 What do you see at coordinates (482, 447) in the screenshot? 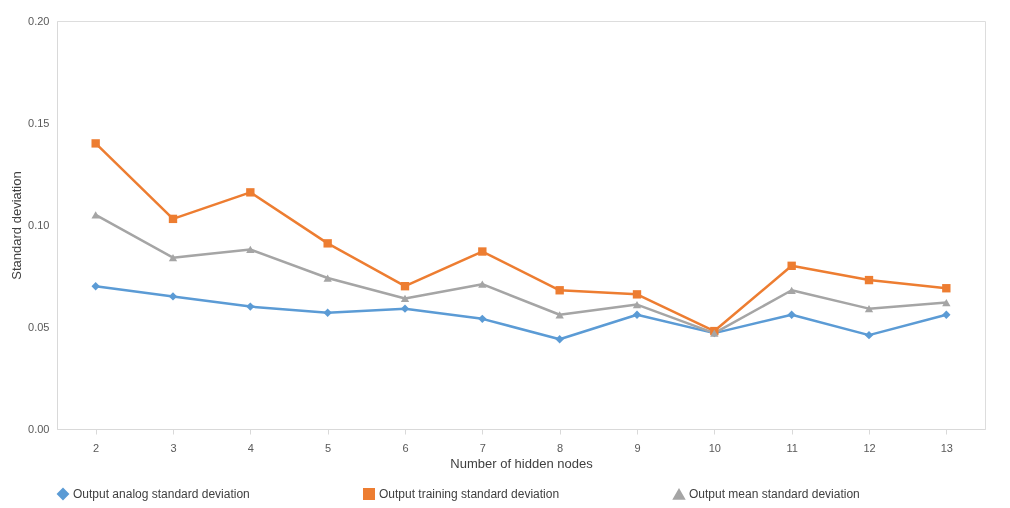
I see `x-tick-label: 7` at bounding box center [482, 447].